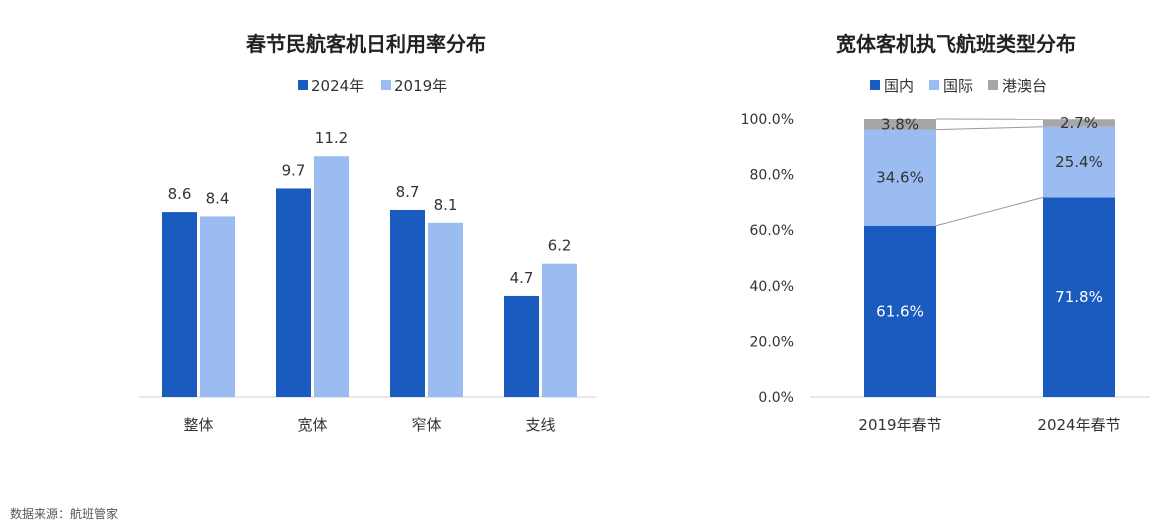  I want to click on bar-value-label: 4.7, so click(522, 278).